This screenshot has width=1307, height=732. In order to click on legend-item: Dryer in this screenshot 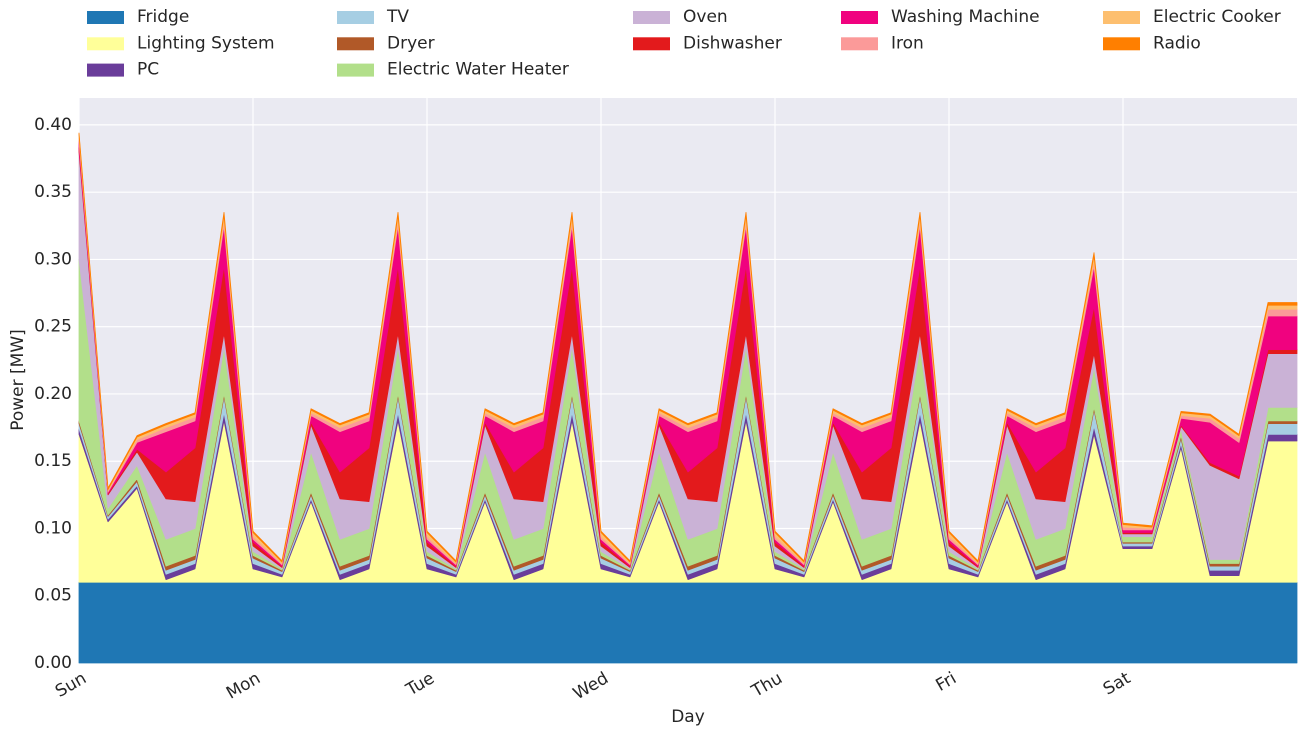, I will do `click(386, 43)`.